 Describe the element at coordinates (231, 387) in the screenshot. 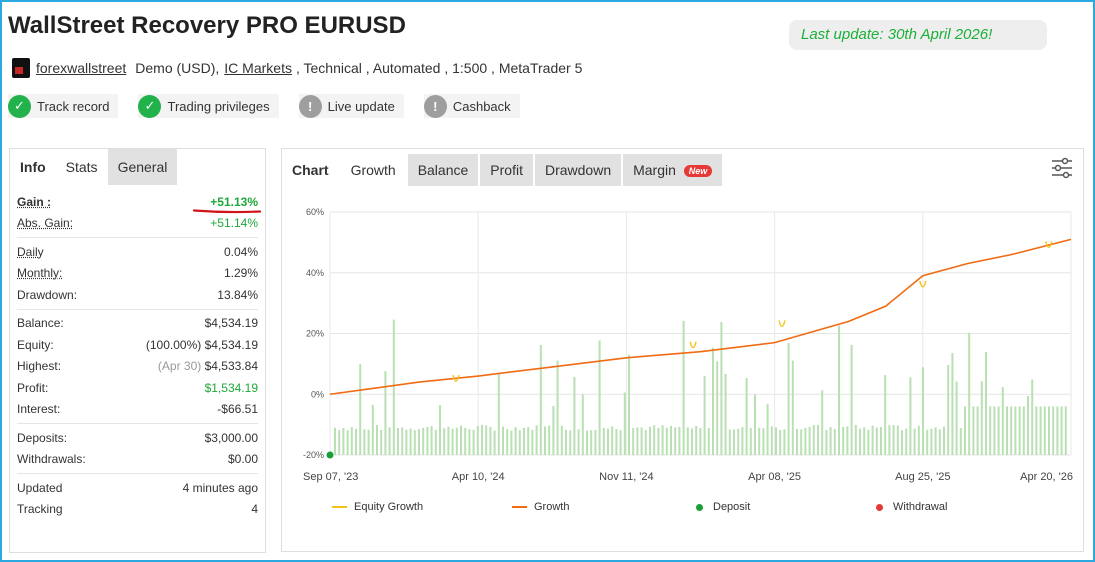

I see `stat-value: $1,534.19` at that location.